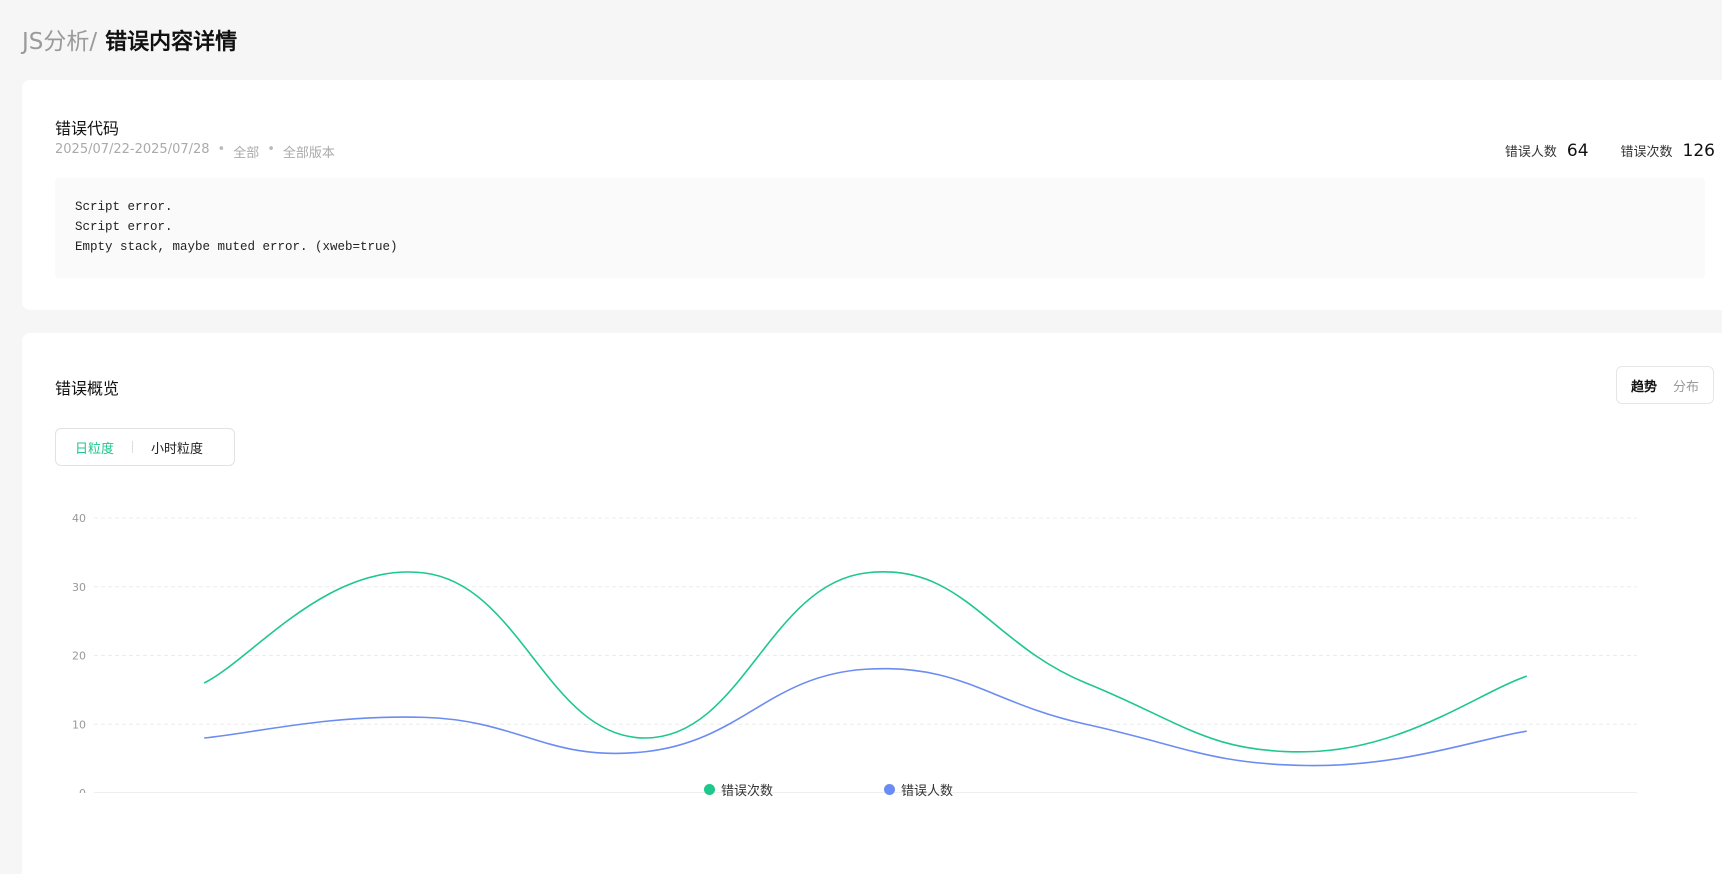  Describe the element at coordinates (1685, 387) in the screenshot. I see `tab-distribution: 分布` at that location.